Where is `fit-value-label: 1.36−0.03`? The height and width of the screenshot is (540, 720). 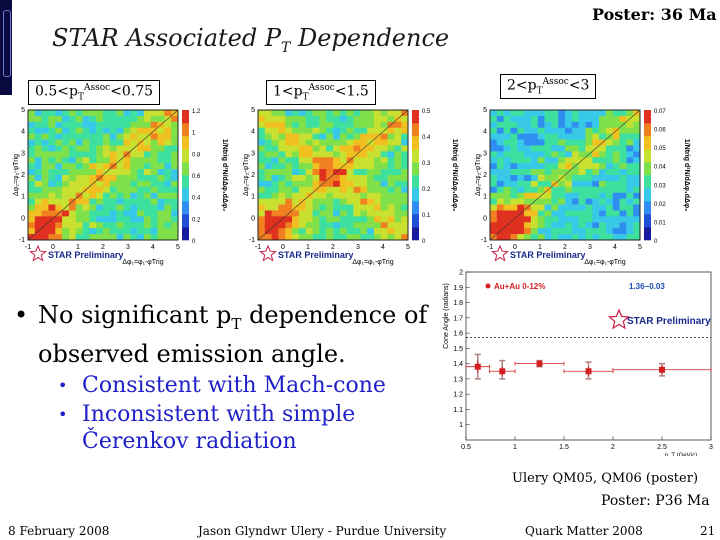 fit-value-label: 1.36−0.03 is located at coordinates (647, 286).